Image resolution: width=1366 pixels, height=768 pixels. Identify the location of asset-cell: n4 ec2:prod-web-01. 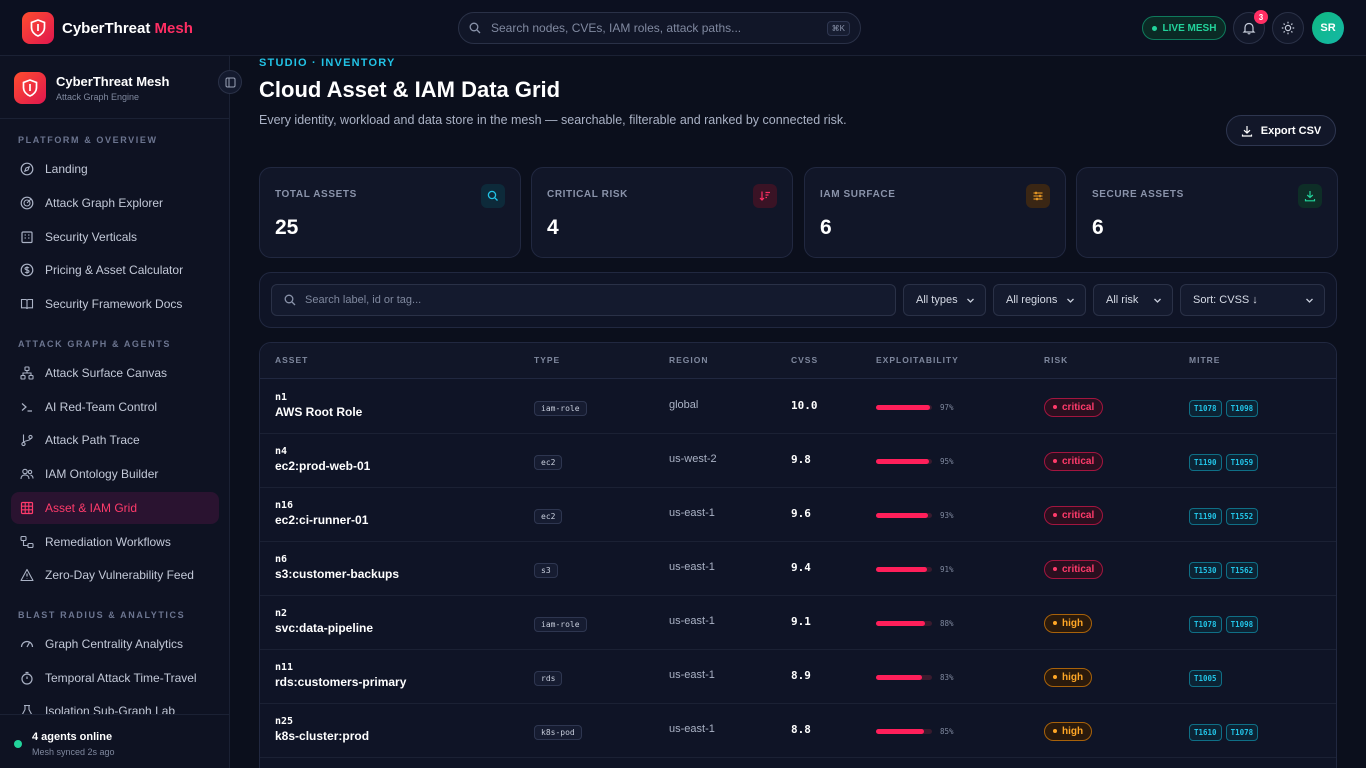
(322, 459).